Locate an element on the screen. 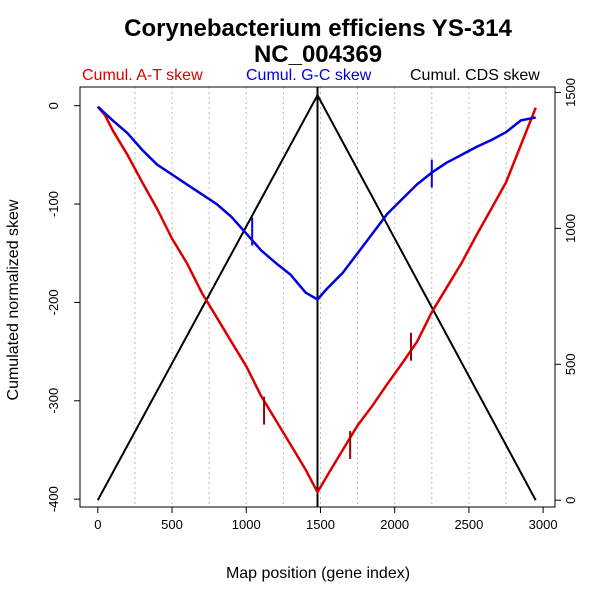 The height and width of the screenshot is (600, 600). x-tick-label: 2500 is located at coordinates (468, 524).